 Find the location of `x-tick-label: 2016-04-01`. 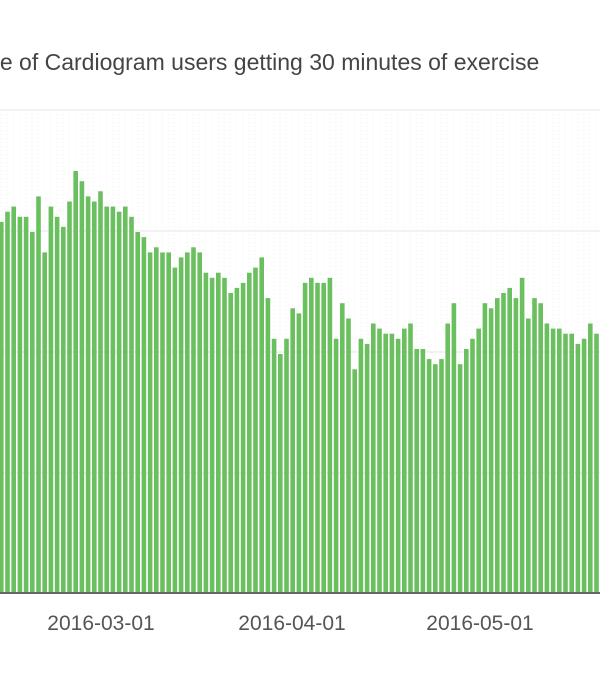

x-tick-label: 2016-04-01 is located at coordinates (291, 623).